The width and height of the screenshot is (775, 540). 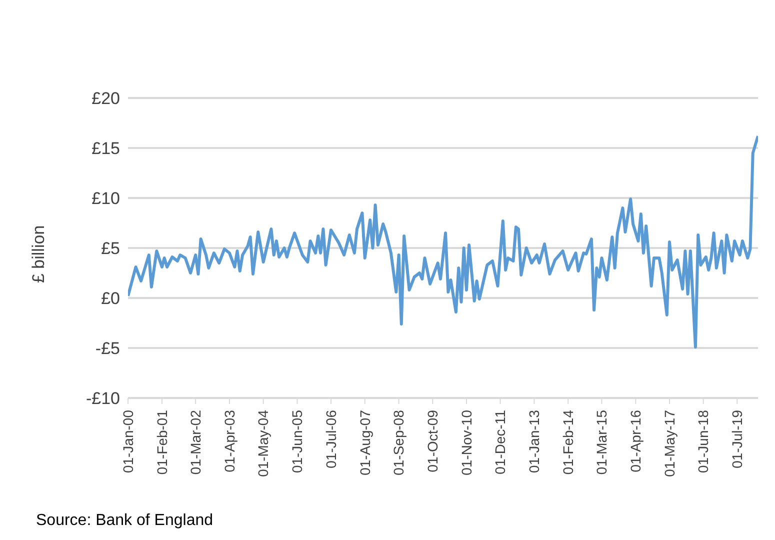 I want to click on x-tick-label: 01-Oct-09, so click(x=432, y=441).